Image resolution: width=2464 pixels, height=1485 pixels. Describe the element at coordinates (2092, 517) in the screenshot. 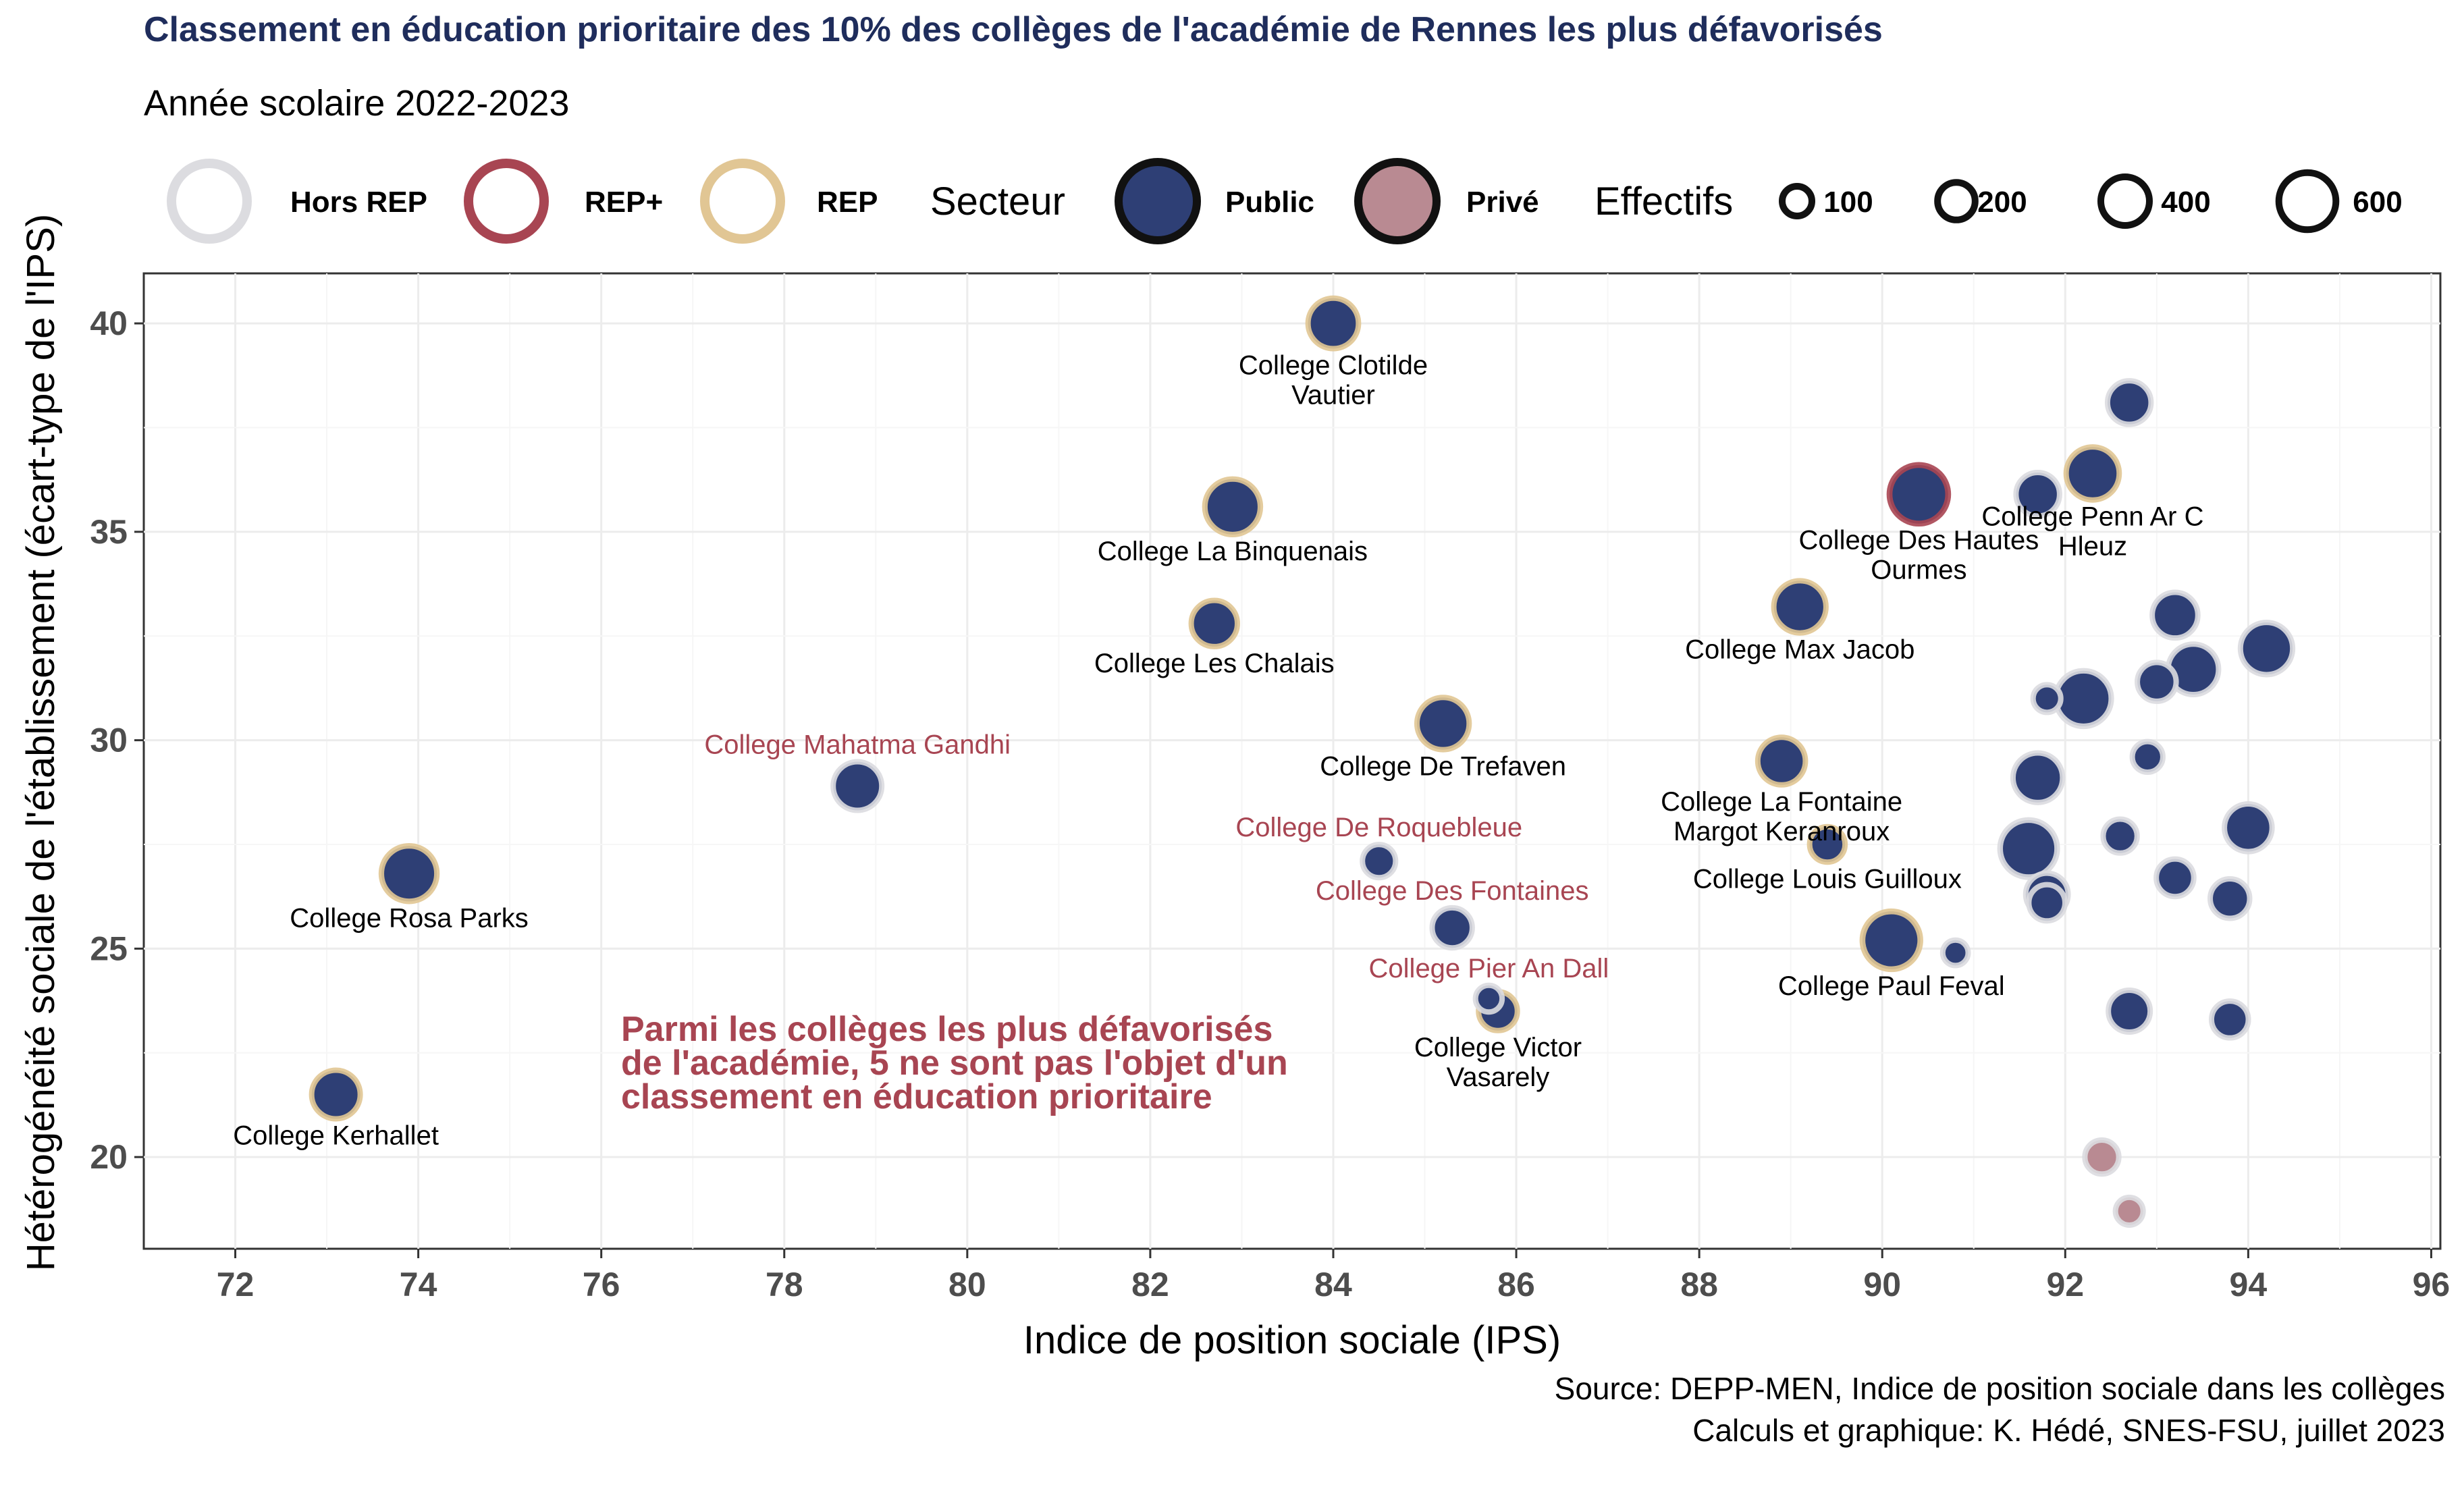

I see `point-label: College Penn Ar C` at that location.